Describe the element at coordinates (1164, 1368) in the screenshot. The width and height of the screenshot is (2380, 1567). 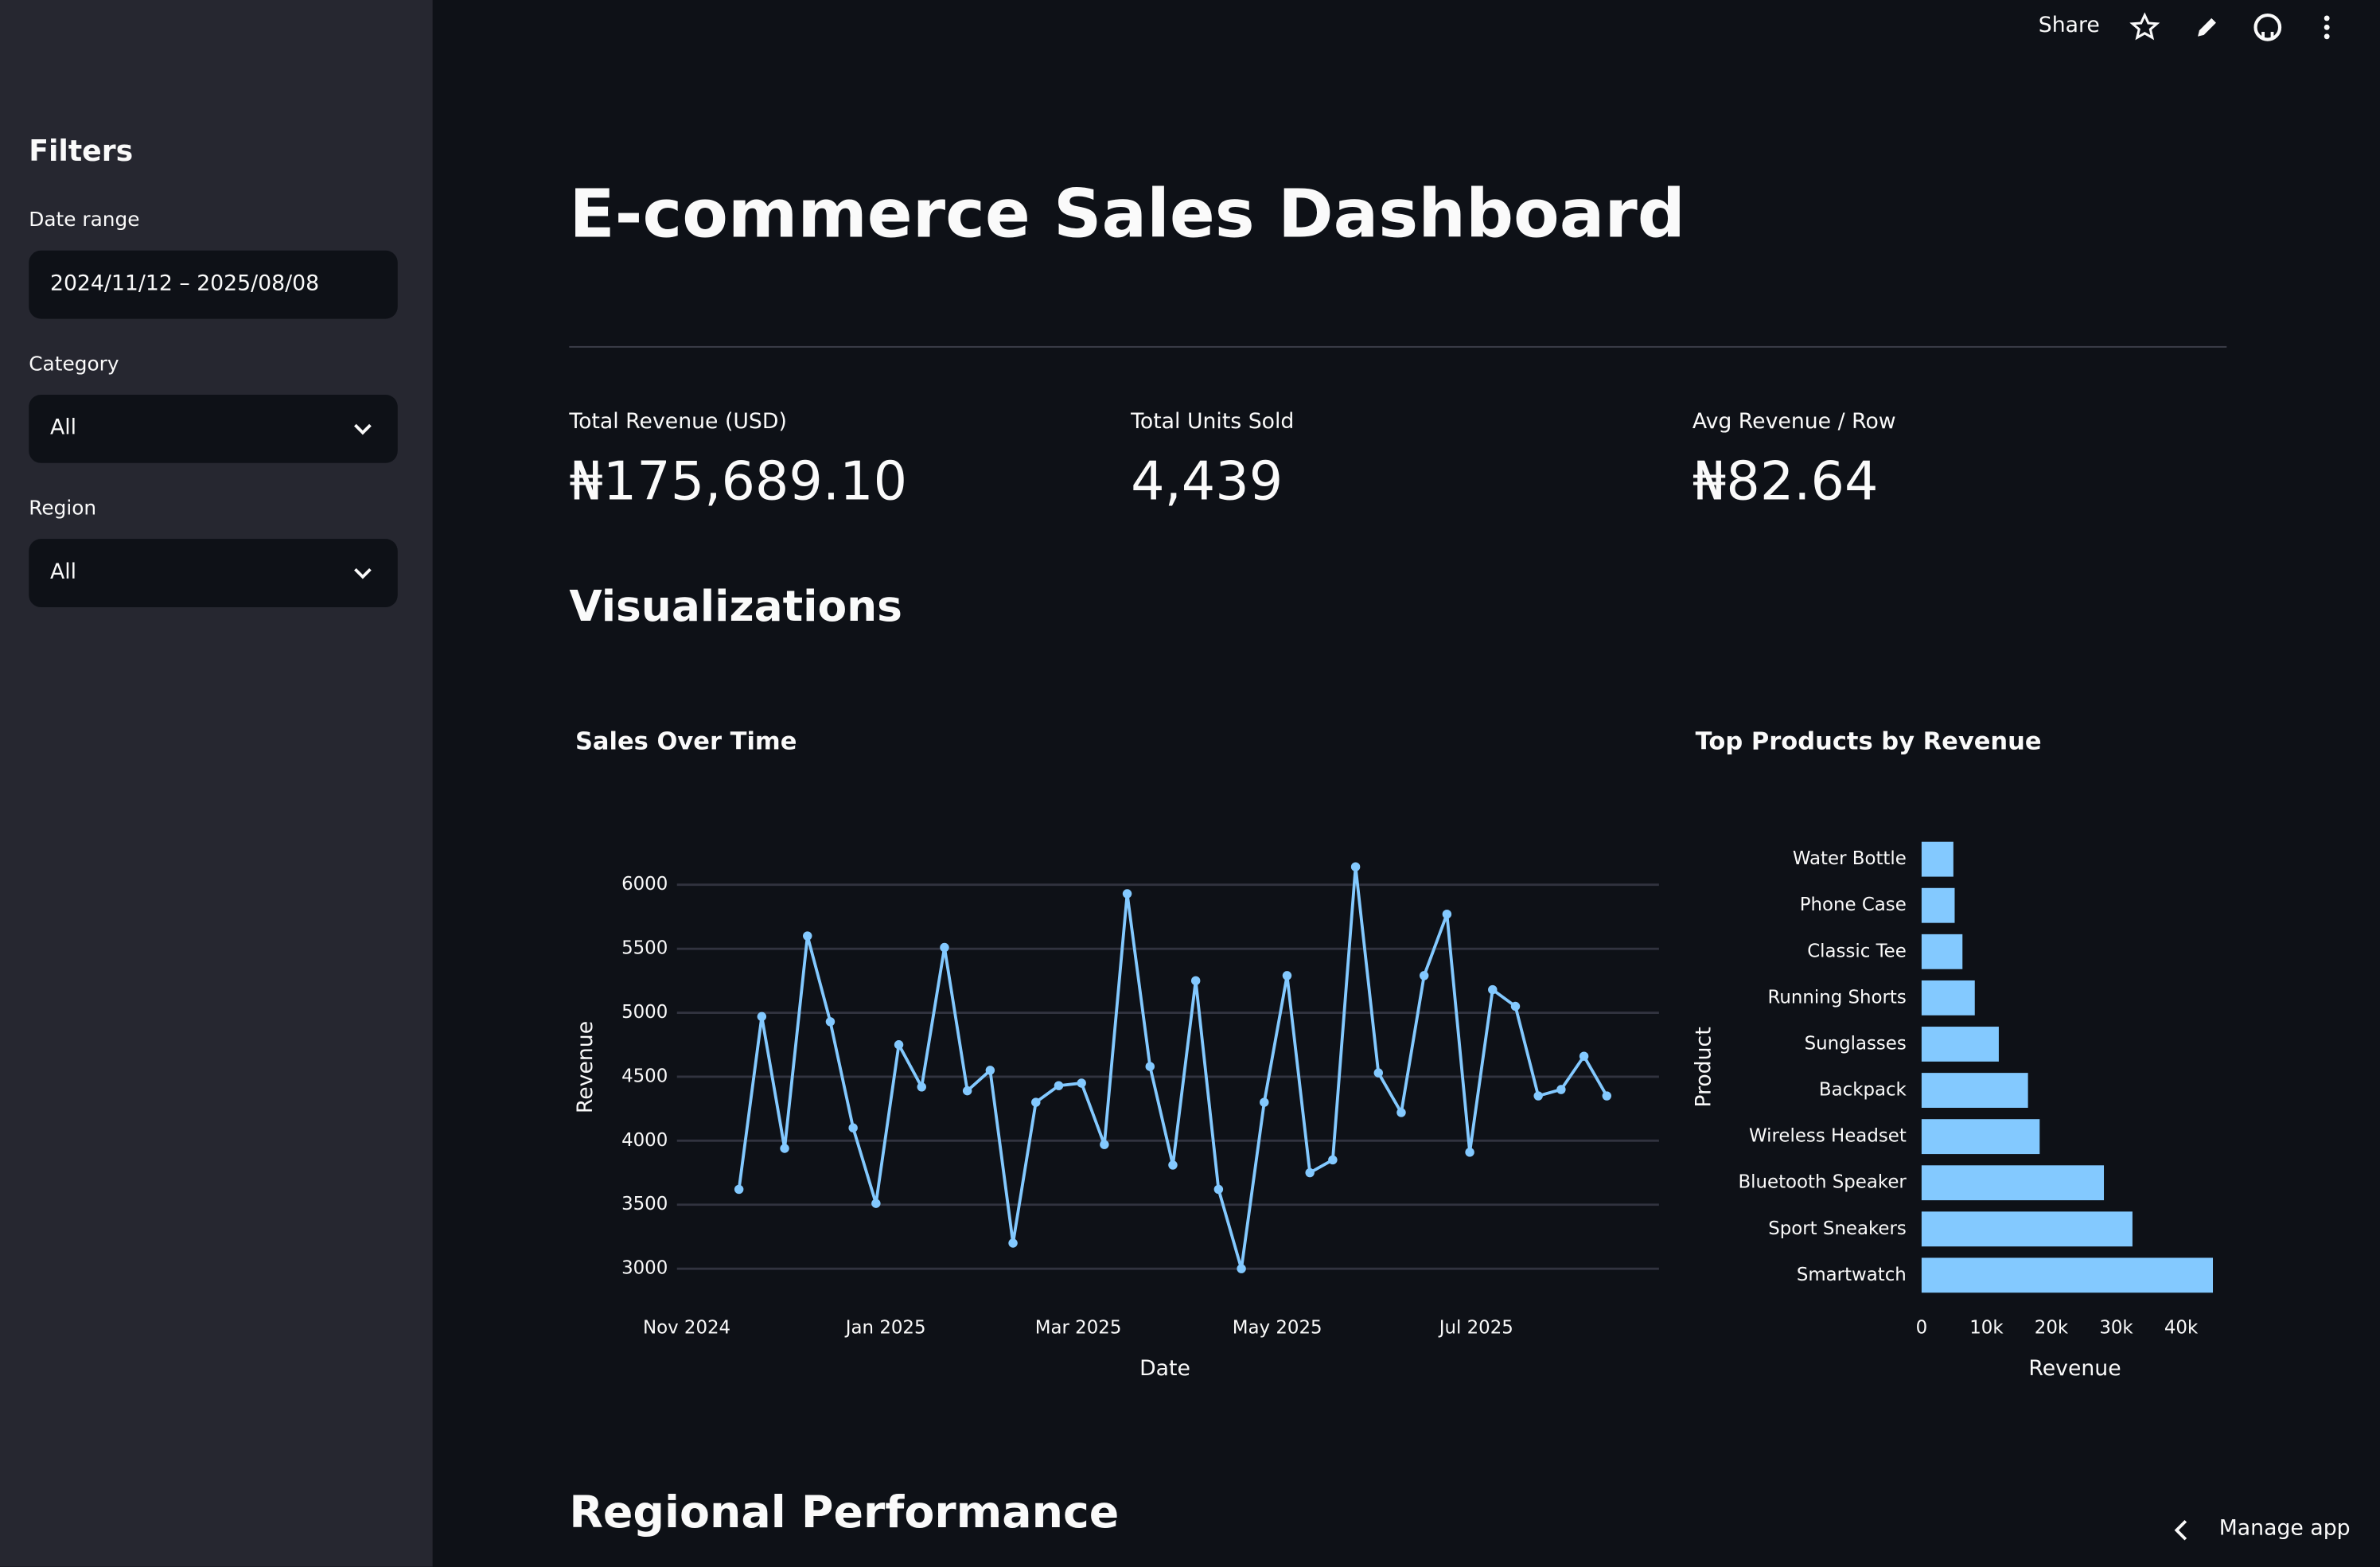
I see `x-axis-title: Date` at that location.